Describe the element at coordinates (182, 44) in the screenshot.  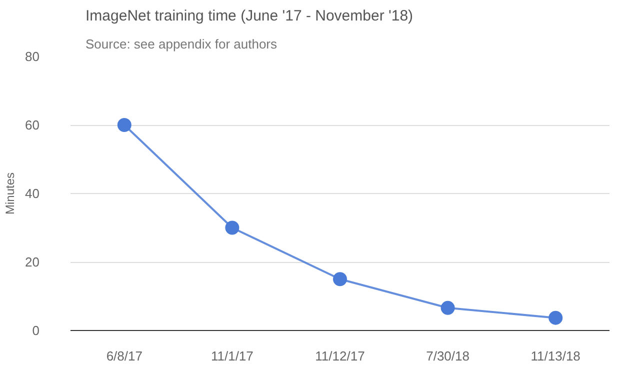
I see `chart-subtitle: Source: see appendix for authors` at that location.